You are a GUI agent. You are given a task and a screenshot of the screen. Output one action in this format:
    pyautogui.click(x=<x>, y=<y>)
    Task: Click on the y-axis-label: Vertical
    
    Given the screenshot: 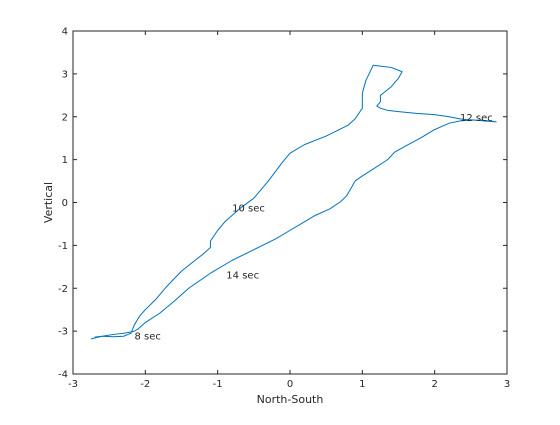 What is the action you would take?
    pyautogui.click(x=48, y=202)
    